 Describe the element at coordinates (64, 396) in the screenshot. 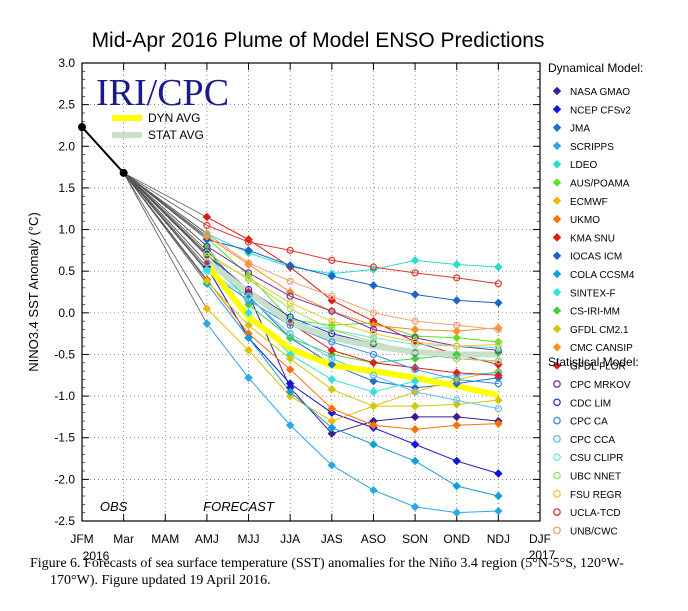

I see `y-tick-label: -1.0` at that location.